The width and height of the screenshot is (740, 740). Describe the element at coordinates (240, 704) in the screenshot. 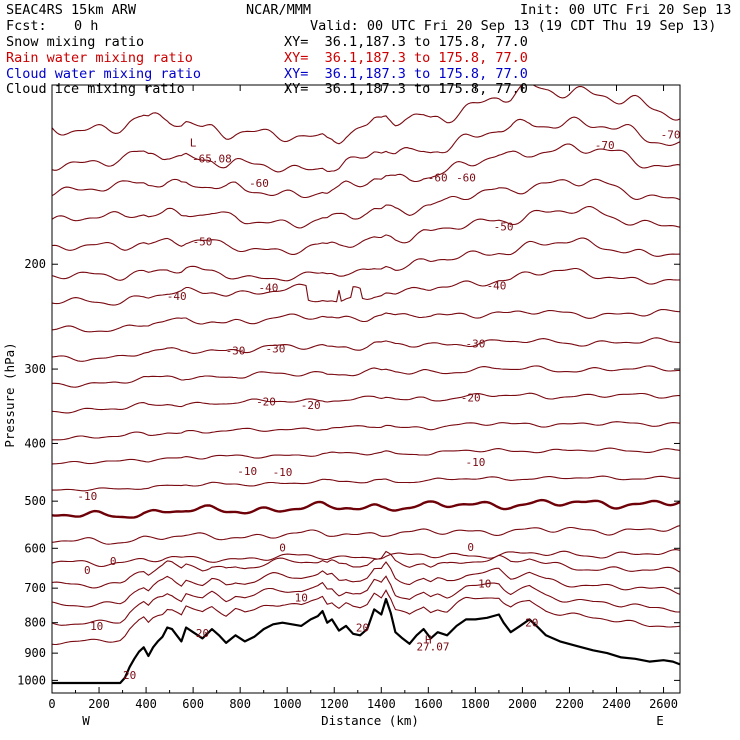

I see `x-tick-label: 800` at that location.